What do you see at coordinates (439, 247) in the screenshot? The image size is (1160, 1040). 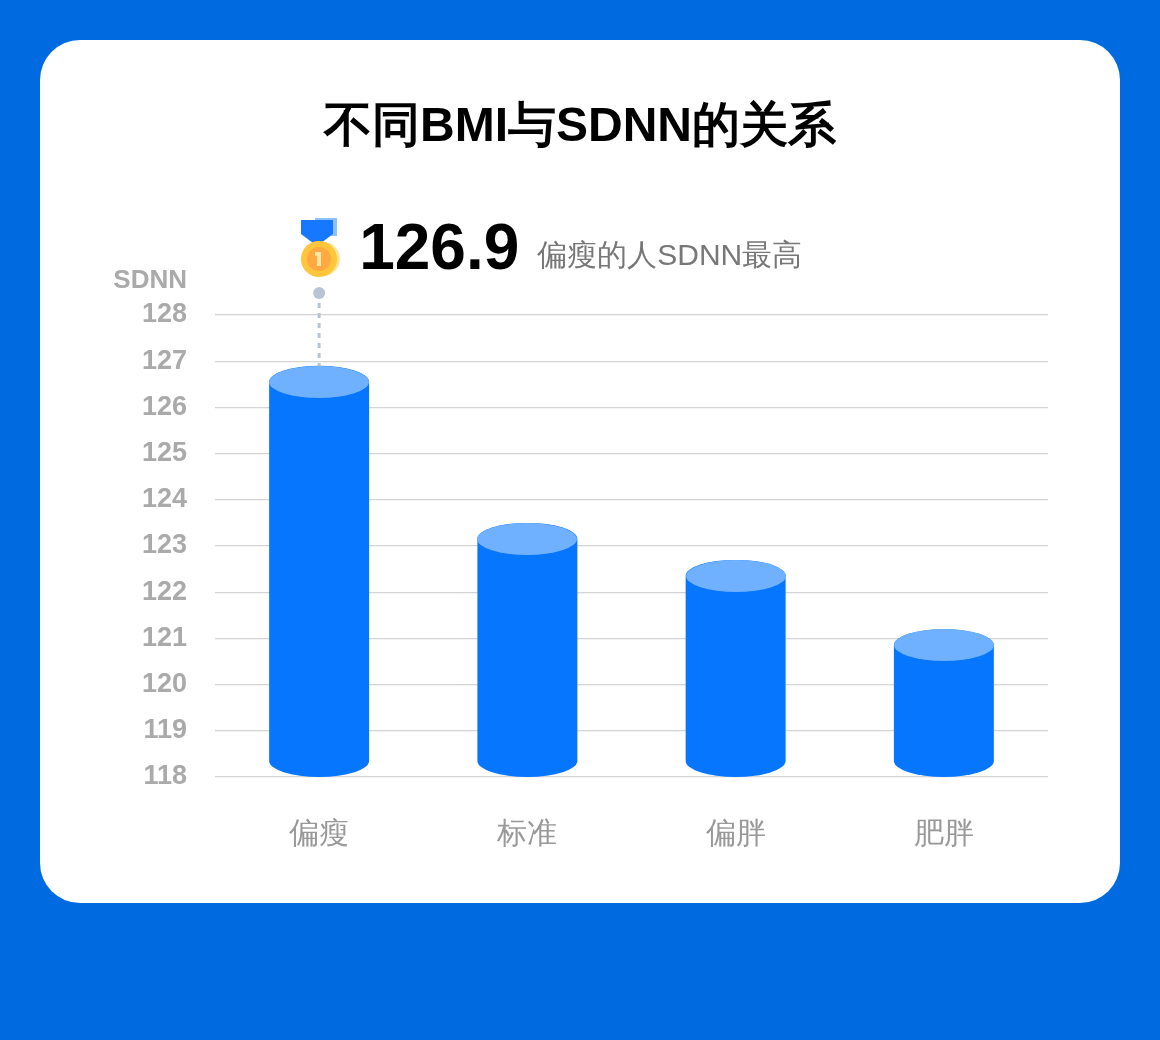 I see `annotation: 126.9` at bounding box center [439, 247].